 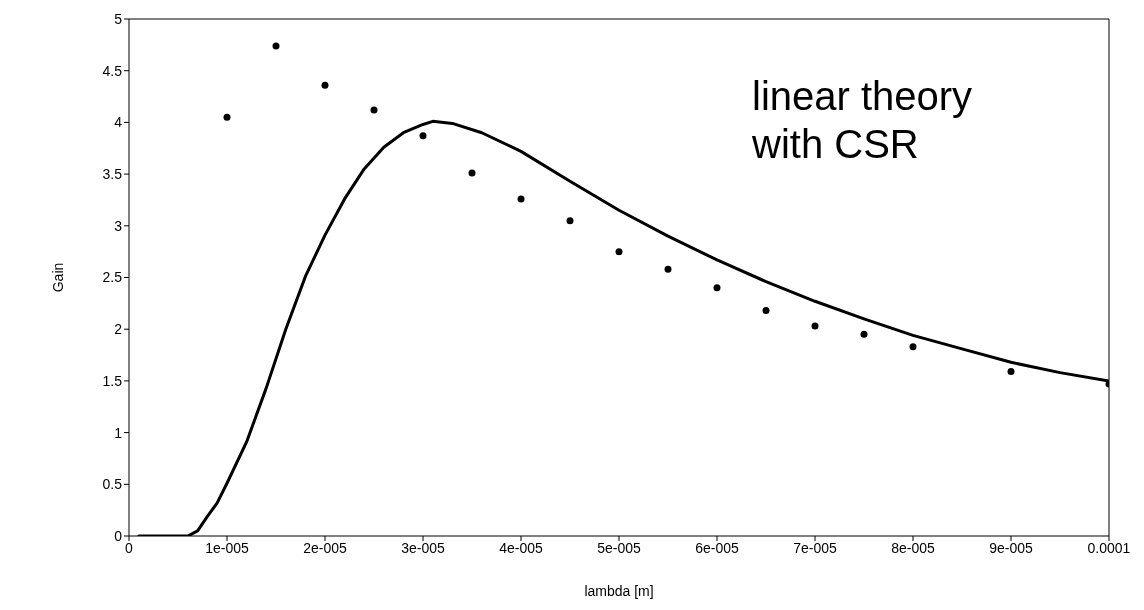 I want to click on y-tick-label: 1.5, so click(x=112, y=380).